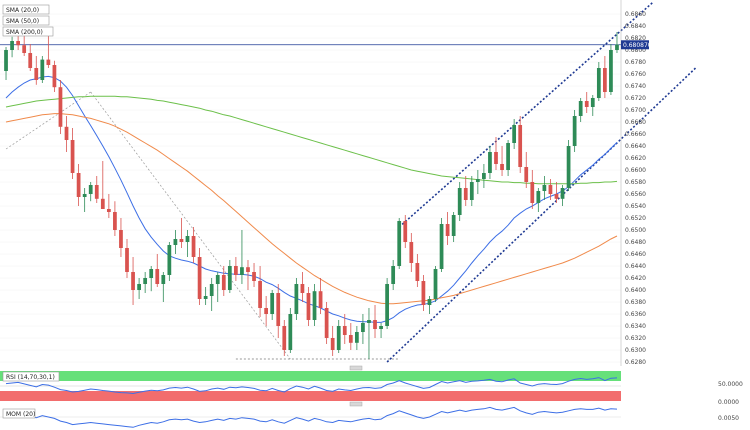 The height and width of the screenshot is (430, 750). What do you see at coordinates (635, 146) in the screenshot?
I see `y-tick-label: 0.6640` at bounding box center [635, 146].